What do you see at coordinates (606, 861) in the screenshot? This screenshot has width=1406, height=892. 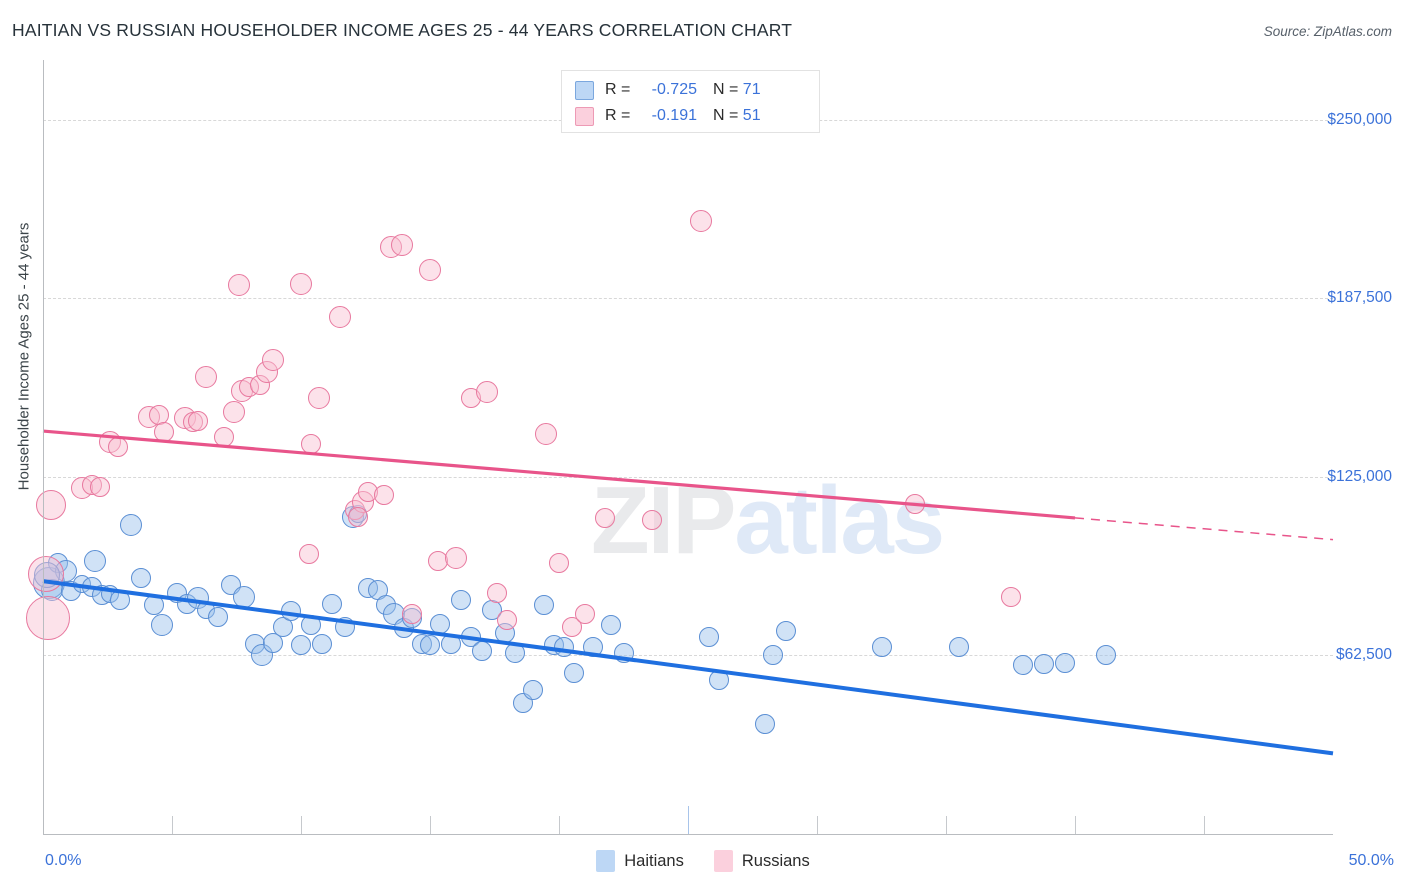 I see `haitians-legend-swatch-icon` at bounding box center [606, 861].